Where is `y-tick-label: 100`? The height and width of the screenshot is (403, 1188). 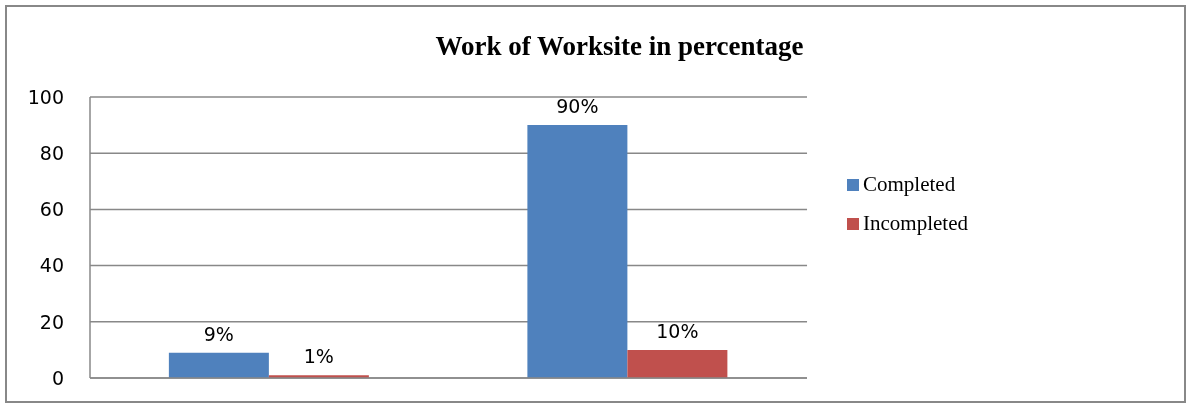 y-tick-label: 100 is located at coordinates (45, 96).